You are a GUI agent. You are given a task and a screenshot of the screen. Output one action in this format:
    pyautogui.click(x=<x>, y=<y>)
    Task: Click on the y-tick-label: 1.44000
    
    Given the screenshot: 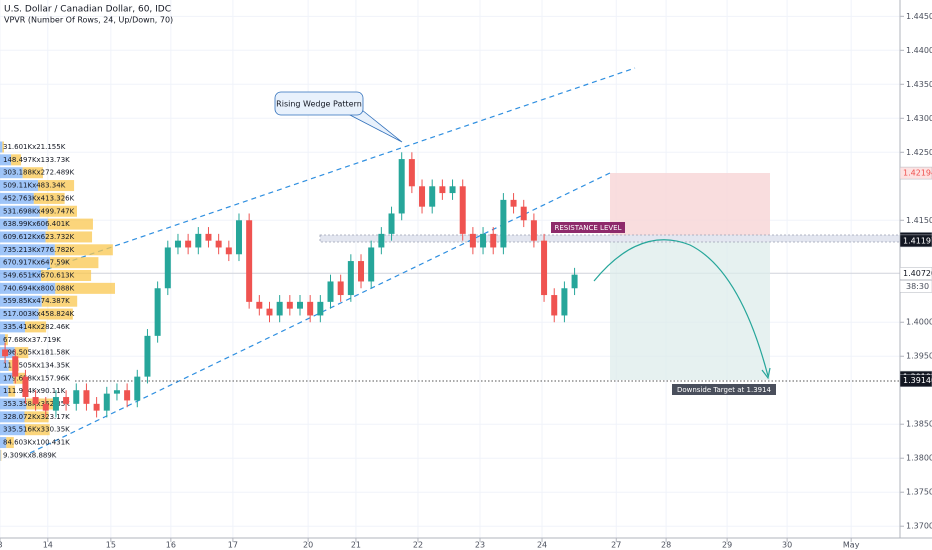 What is the action you would take?
    pyautogui.click(x=919, y=50)
    